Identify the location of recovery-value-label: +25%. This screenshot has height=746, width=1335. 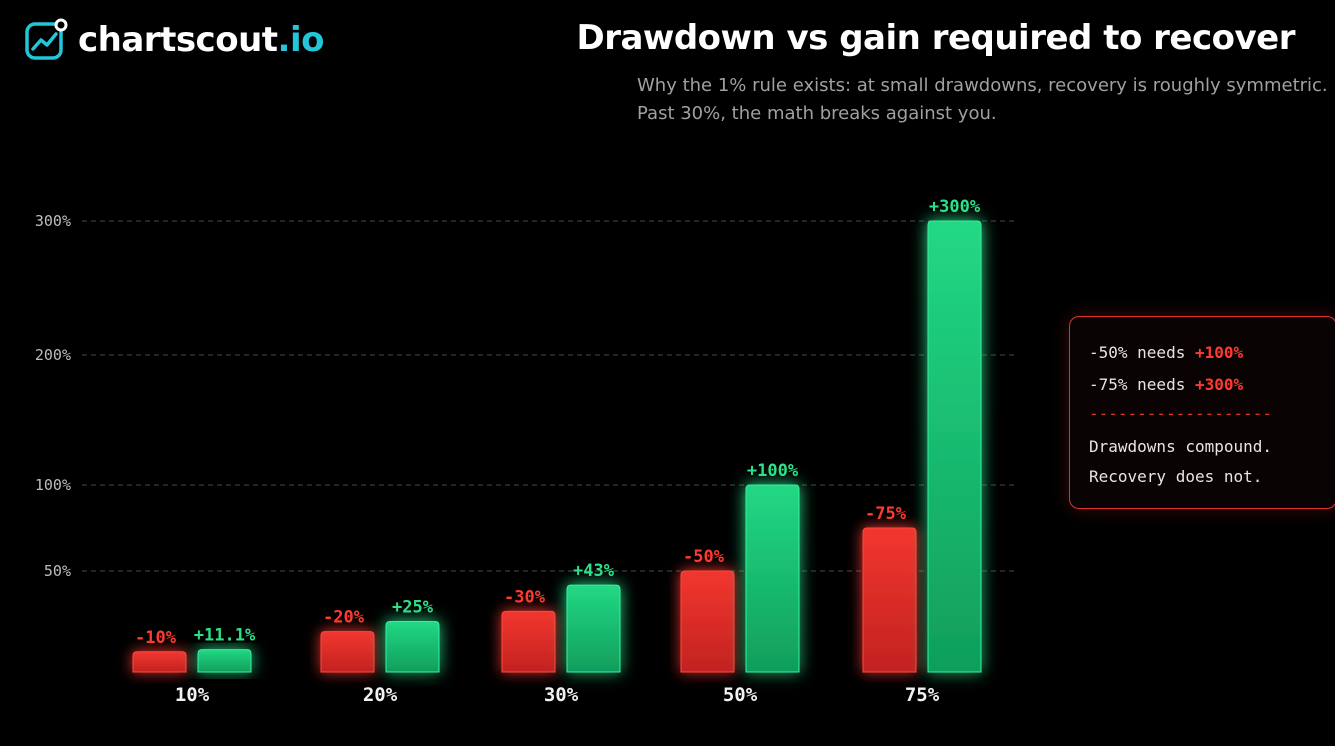
(413, 608).